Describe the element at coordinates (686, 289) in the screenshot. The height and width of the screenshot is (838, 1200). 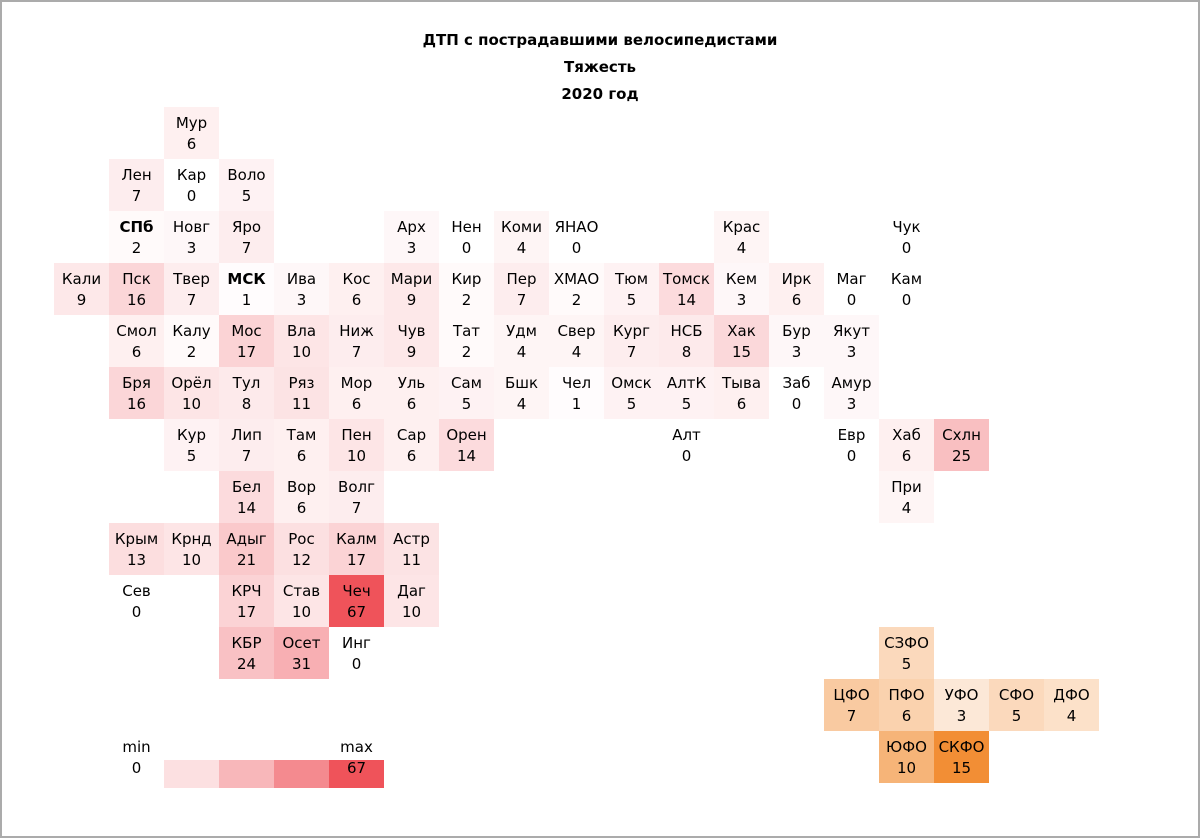
I see `region-tile: Томск 14` at that location.